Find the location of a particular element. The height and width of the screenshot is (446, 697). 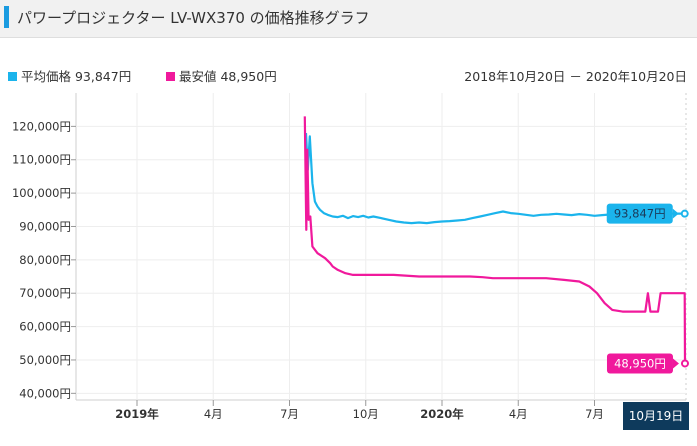

y-tick-label: 70,000円 is located at coordinates (45, 293).